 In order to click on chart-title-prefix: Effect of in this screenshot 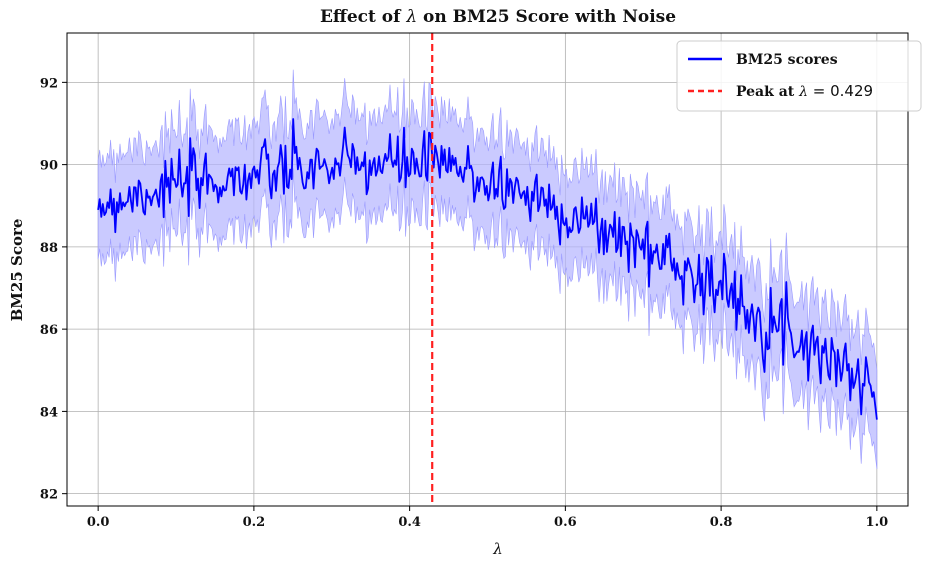, I will do `click(363, 17)`.